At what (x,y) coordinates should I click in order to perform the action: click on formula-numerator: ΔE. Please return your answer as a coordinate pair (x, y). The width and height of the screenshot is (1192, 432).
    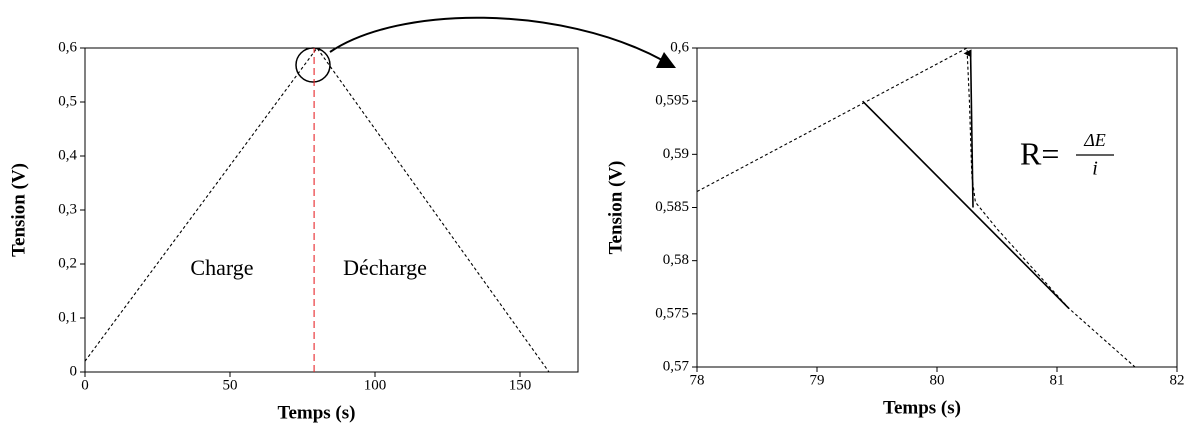
    Looking at the image, I should click on (1094, 140).